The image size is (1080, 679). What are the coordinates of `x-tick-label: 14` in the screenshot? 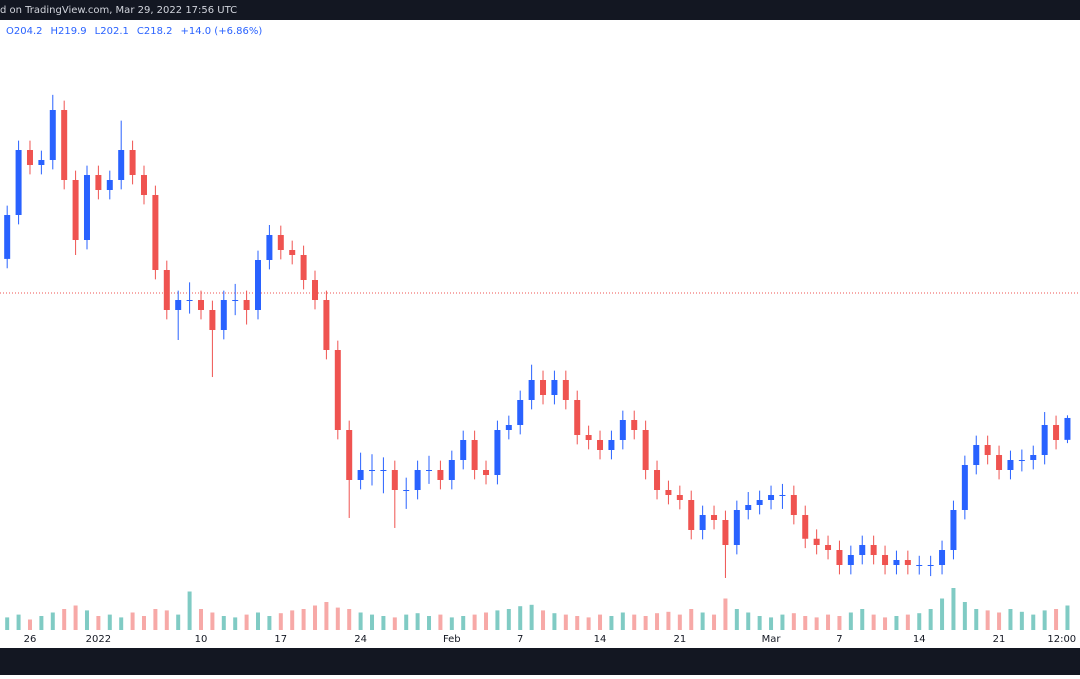 It's located at (919, 639).